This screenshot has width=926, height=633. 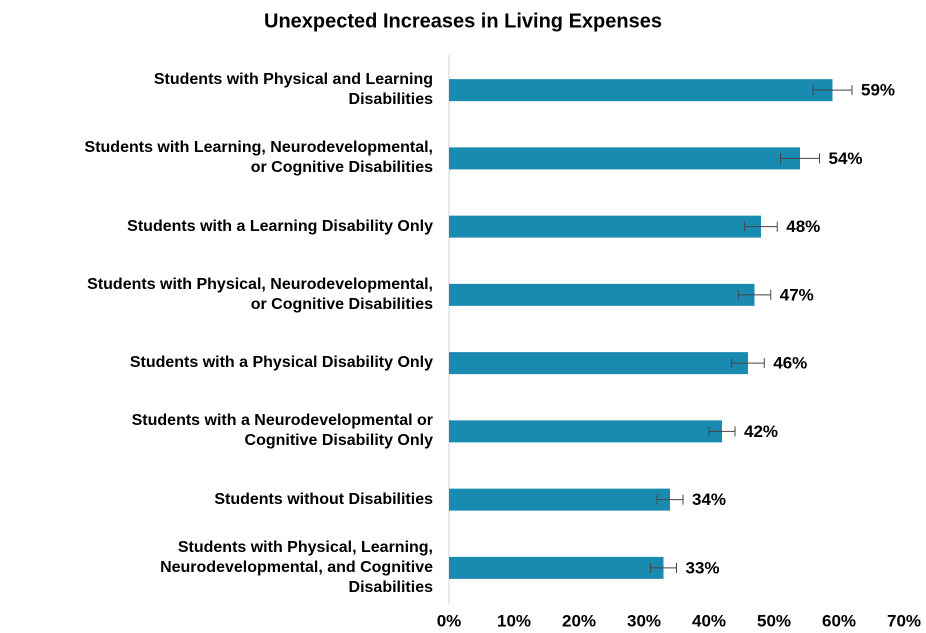 I want to click on data-label: 48%, so click(x=803, y=226).